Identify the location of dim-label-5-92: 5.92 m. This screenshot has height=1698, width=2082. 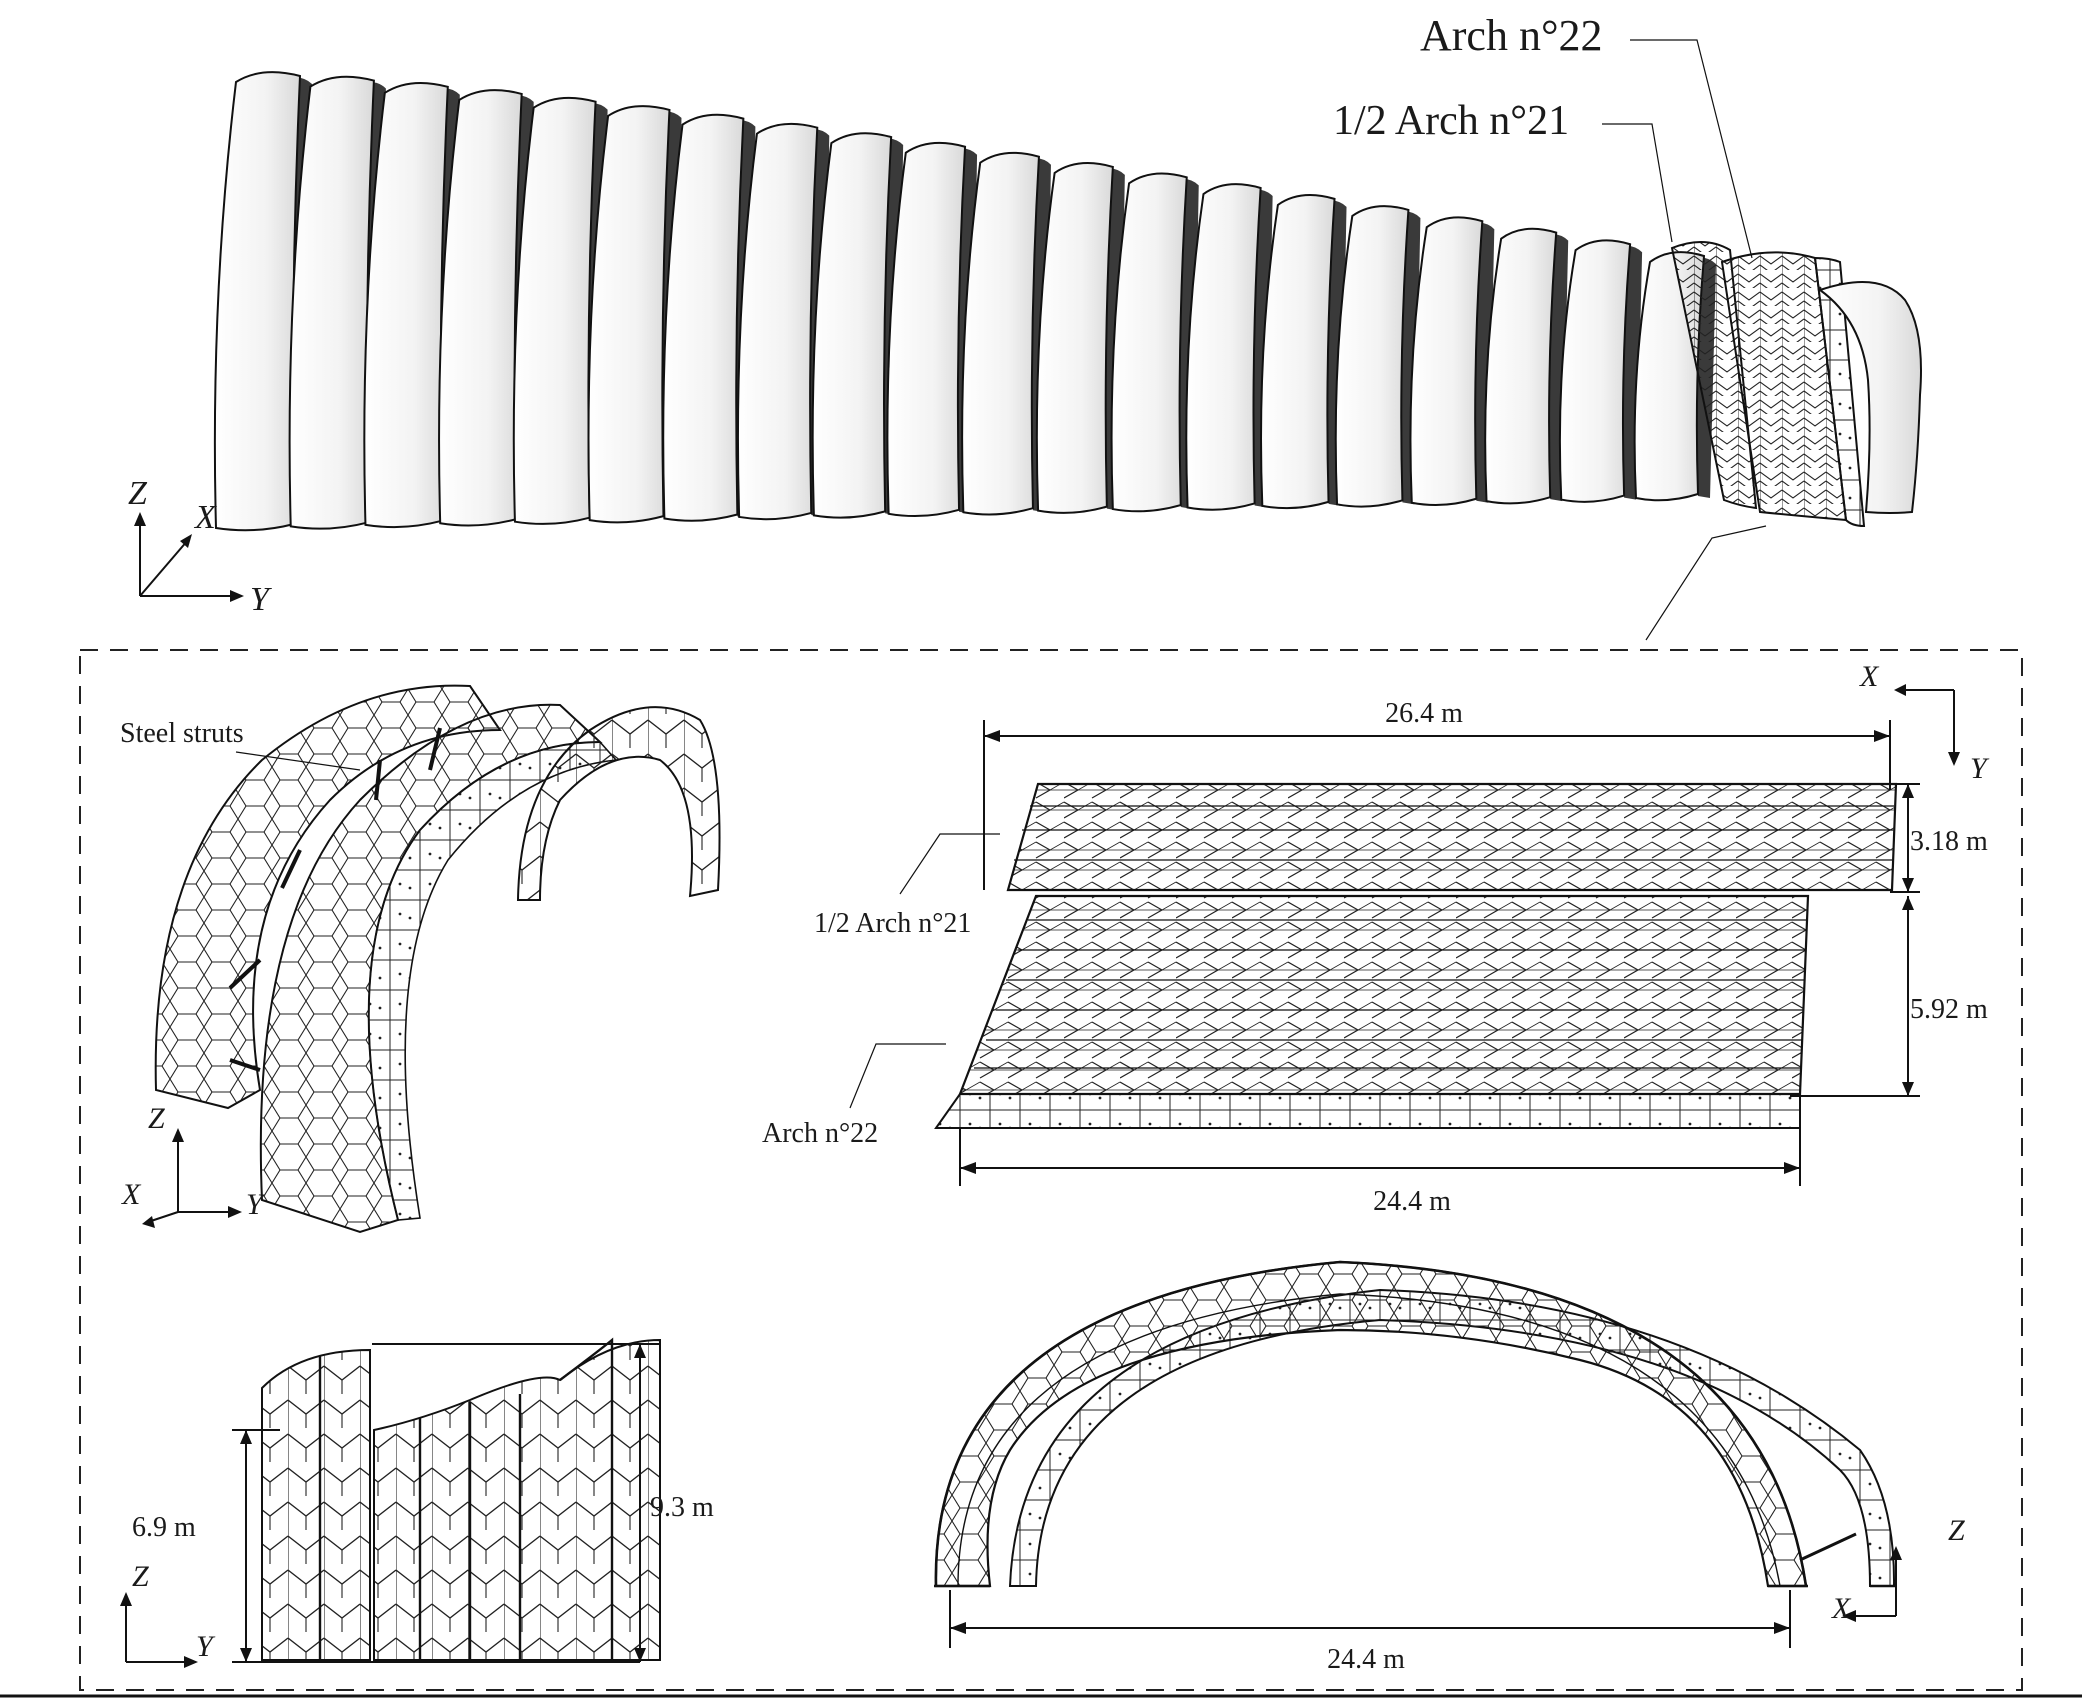
(1949, 1009).